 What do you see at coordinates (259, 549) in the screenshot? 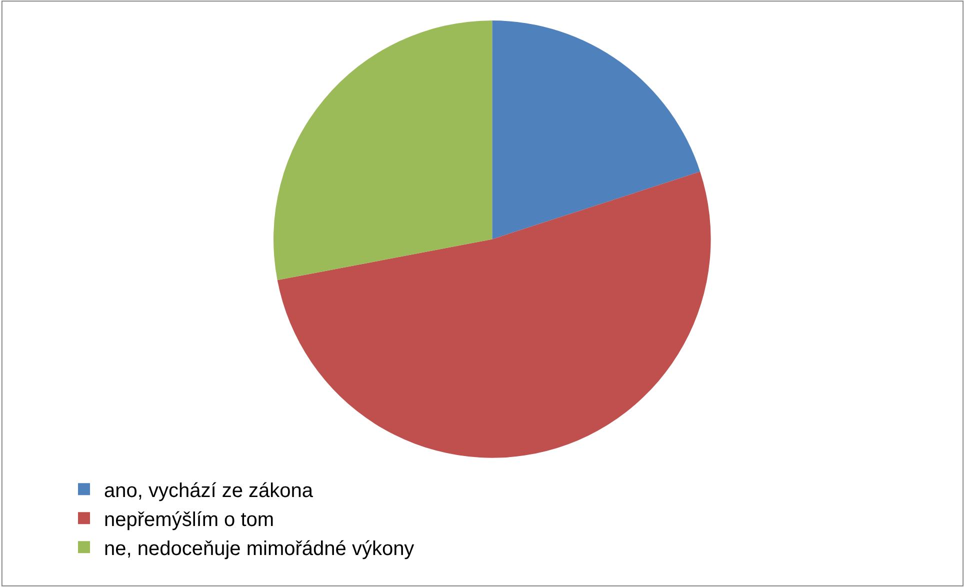
I see `legend-label: ne, nedoceňuje mimořádné výkony` at bounding box center [259, 549].